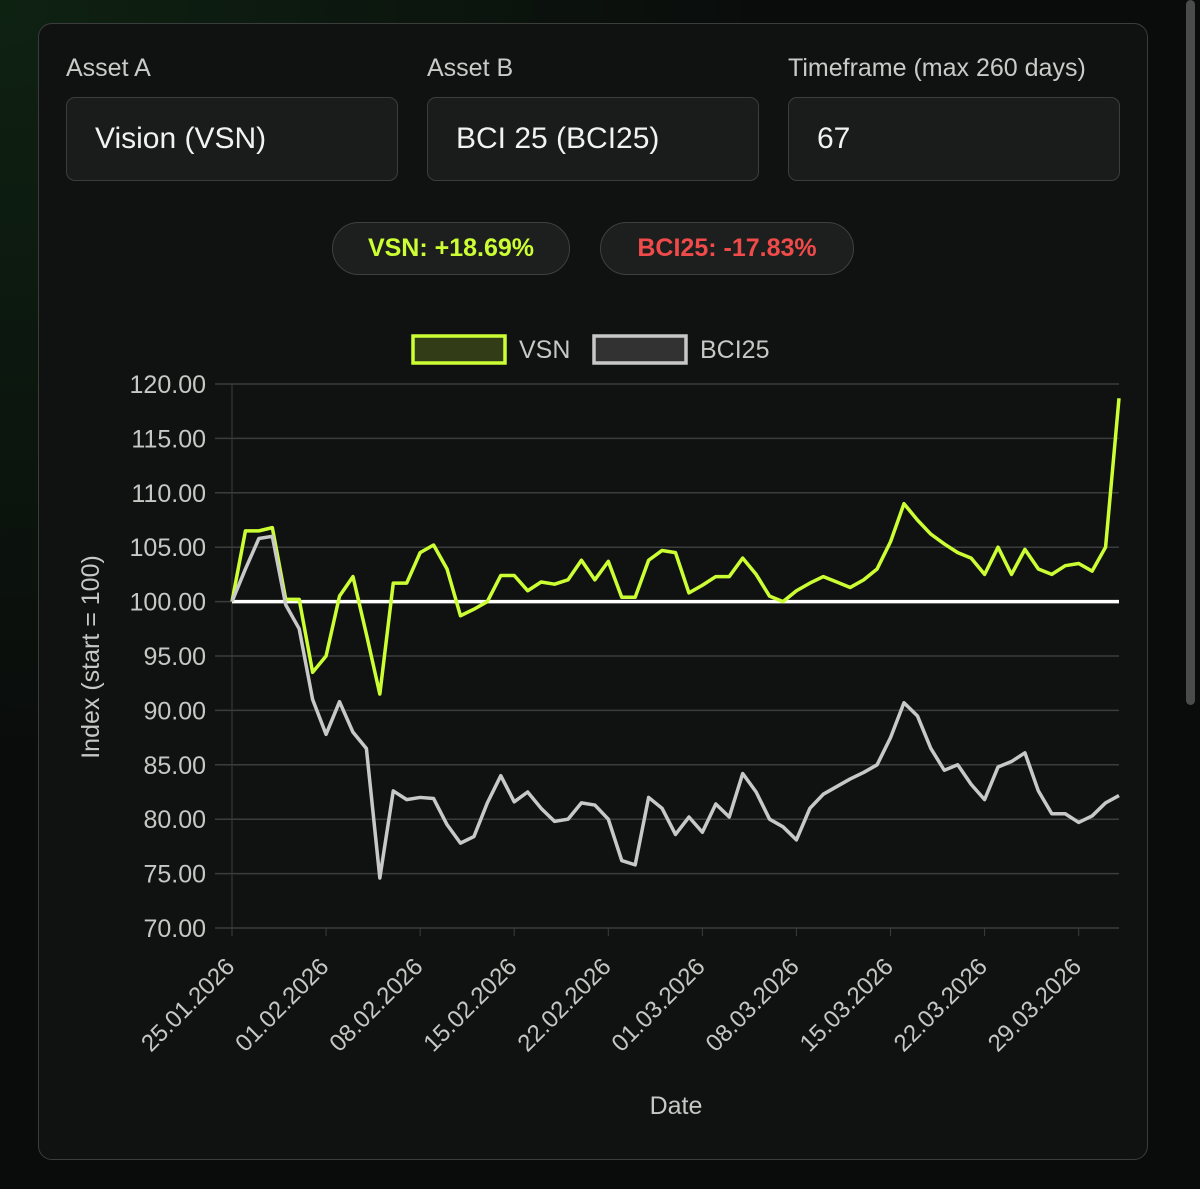 This screenshot has height=1189, width=1200. Describe the element at coordinates (168, 603) in the screenshot. I see `y-tick-label: 100.00` at that location.